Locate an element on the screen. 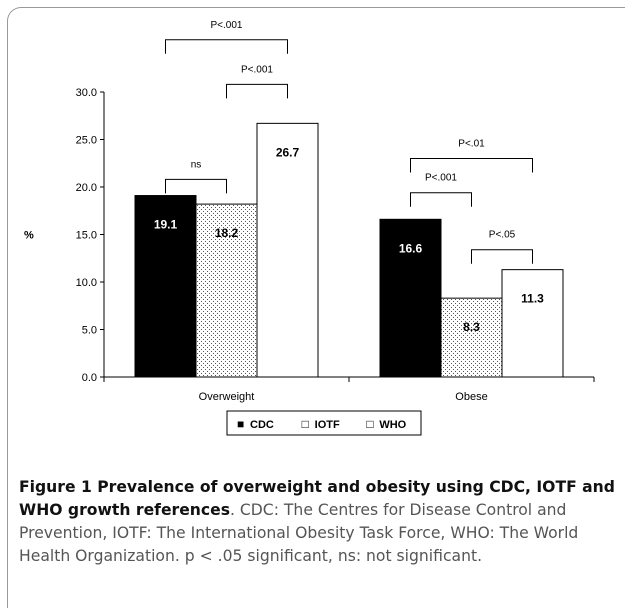 This screenshot has height=608, width=625. bar-value-label: 26.7 is located at coordinates (288, 152).